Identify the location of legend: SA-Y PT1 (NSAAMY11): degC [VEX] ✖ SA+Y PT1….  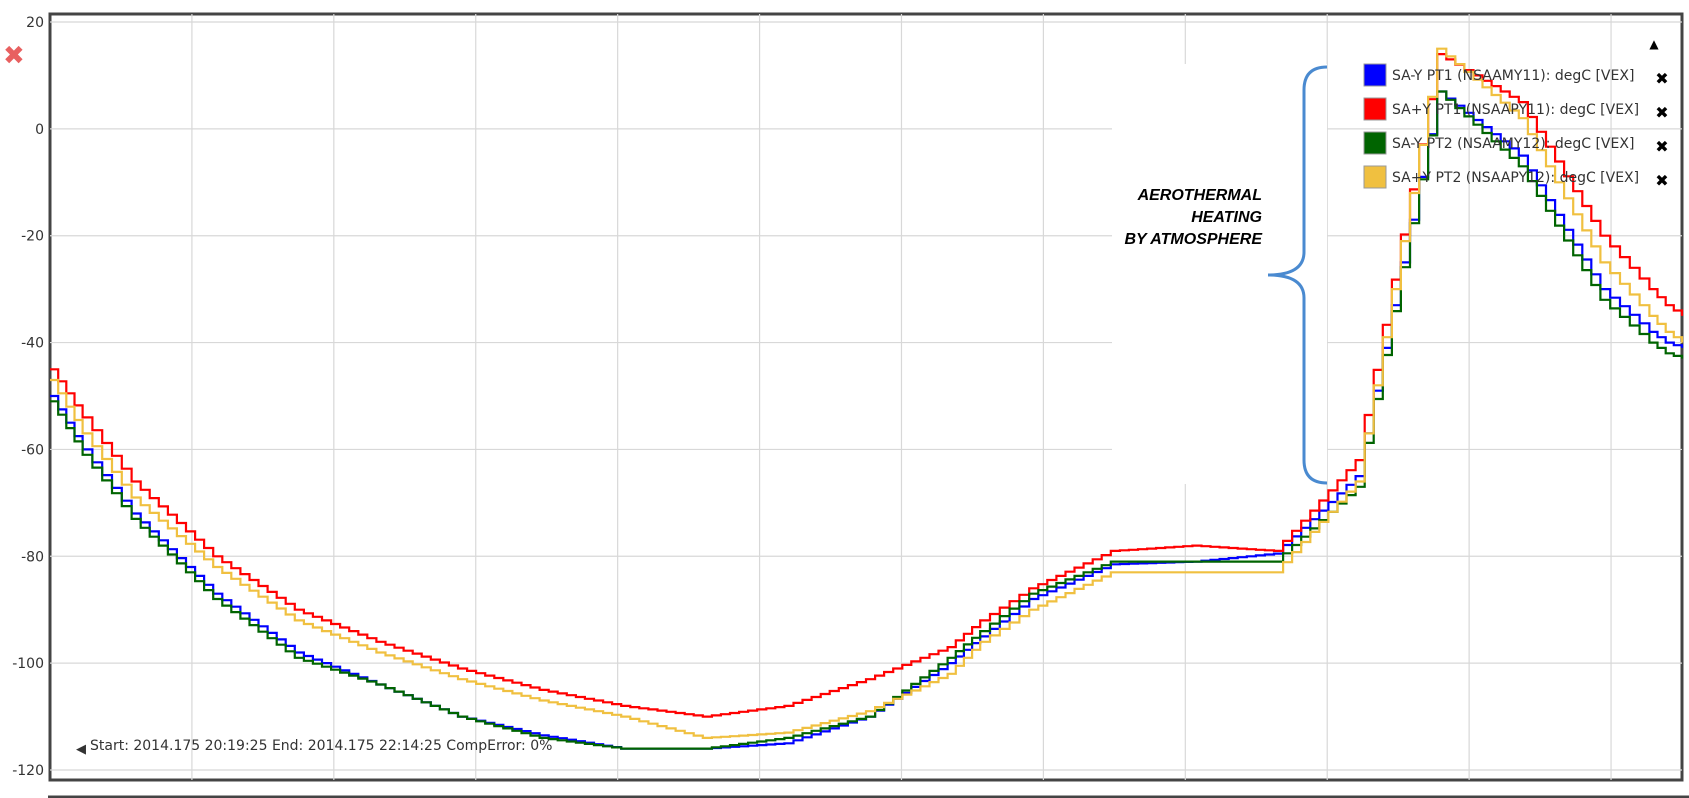
(1516, 126).